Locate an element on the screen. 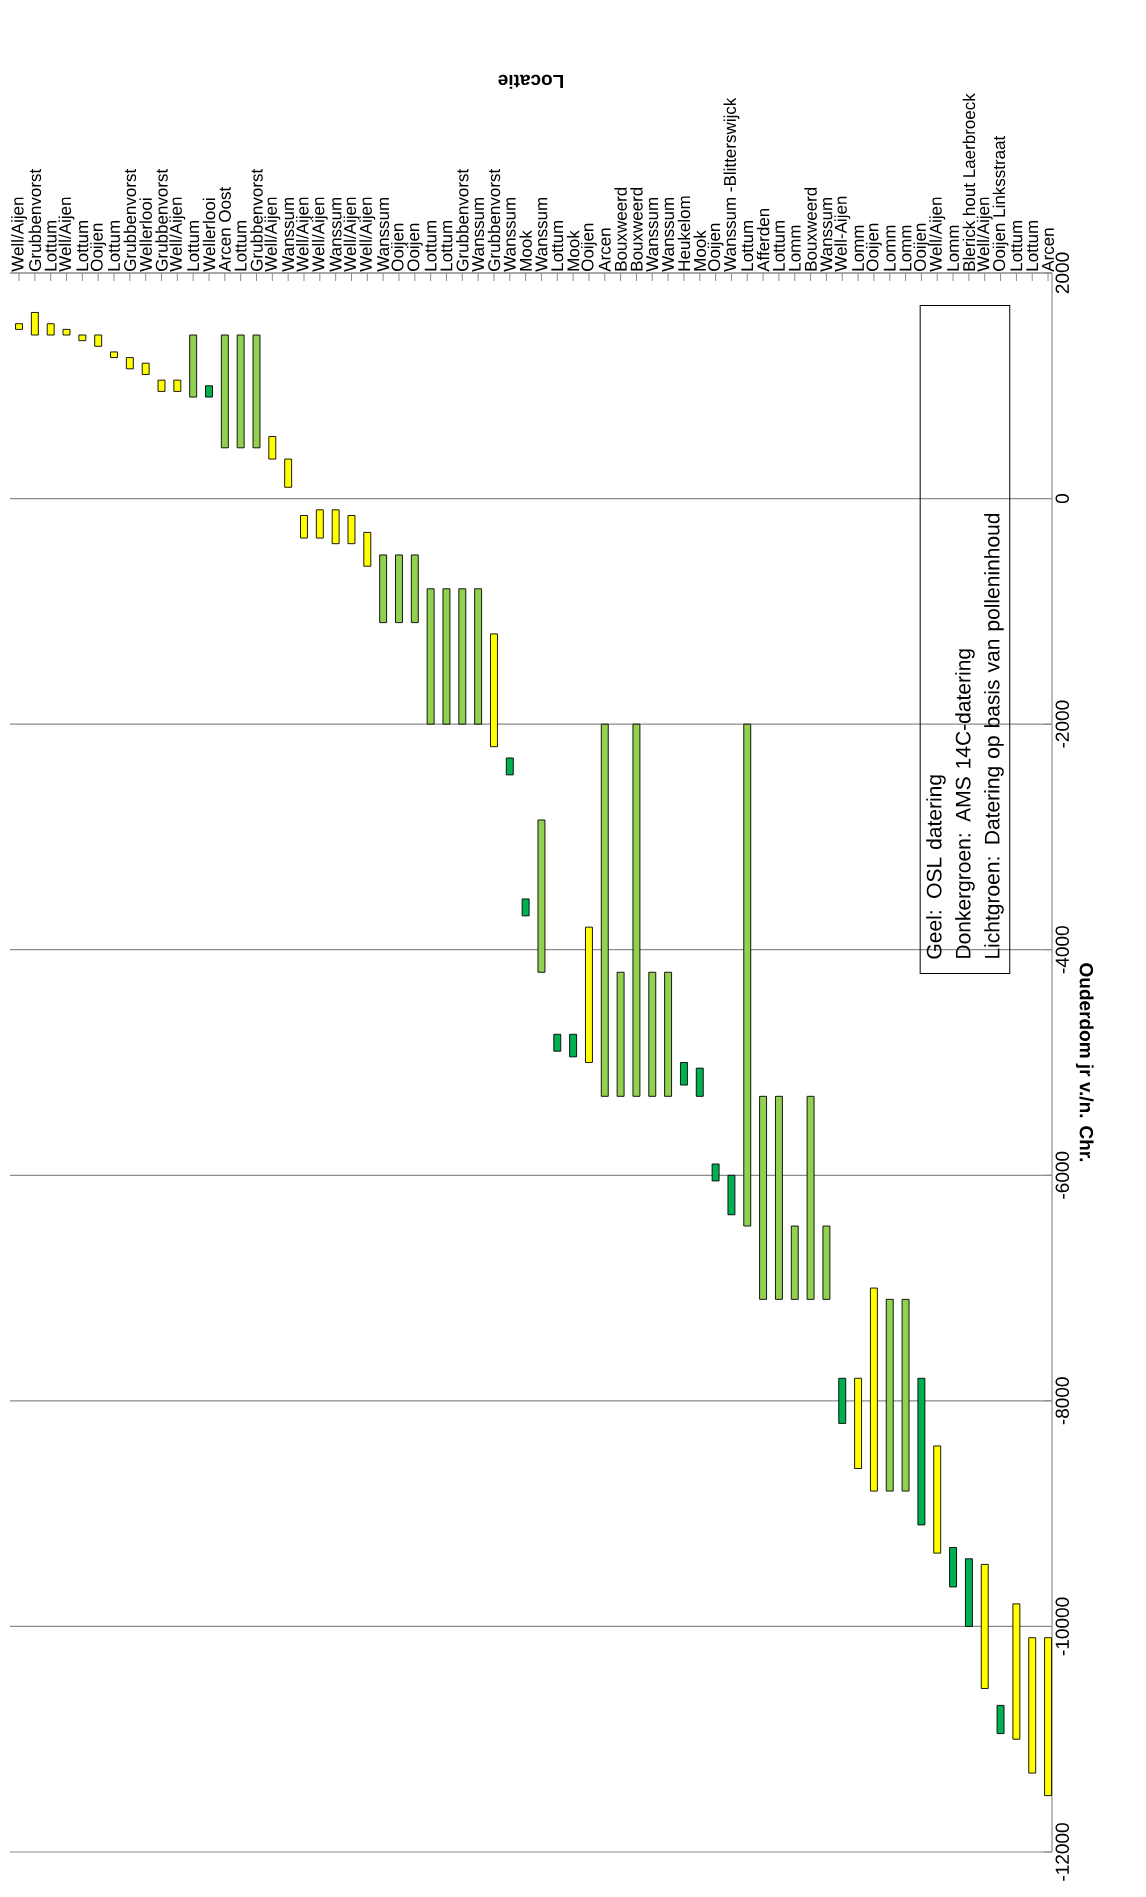 The image size is (1146, 1897). y-tick-label: 2000 is located at coordinates (1062, 273).